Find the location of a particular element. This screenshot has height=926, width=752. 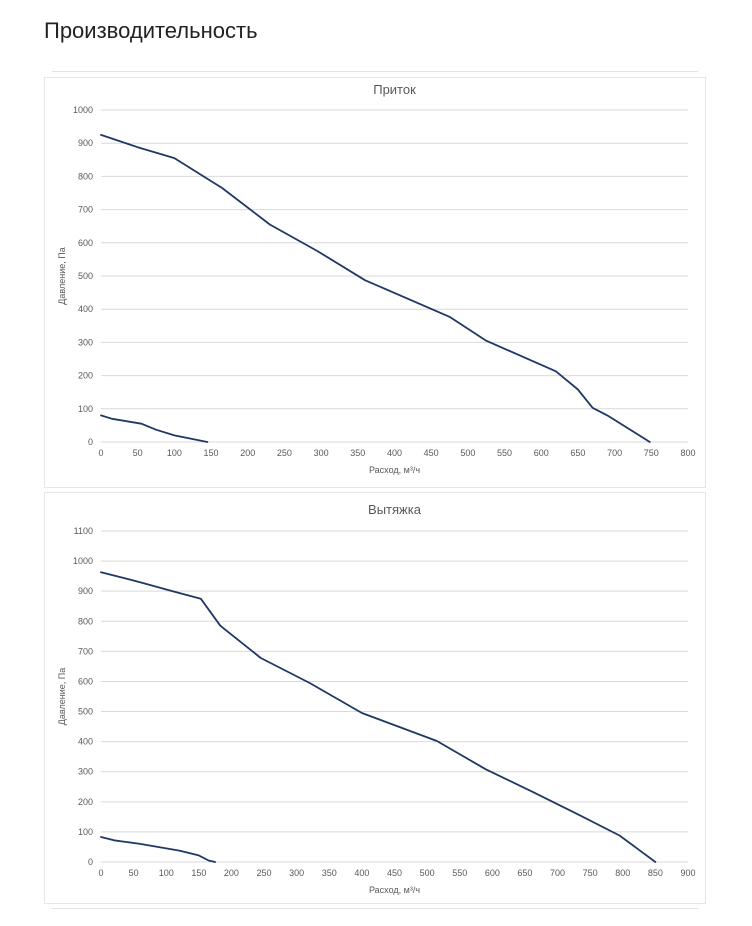

chart-title: Вытяжка is located at coordinates (395, 509).